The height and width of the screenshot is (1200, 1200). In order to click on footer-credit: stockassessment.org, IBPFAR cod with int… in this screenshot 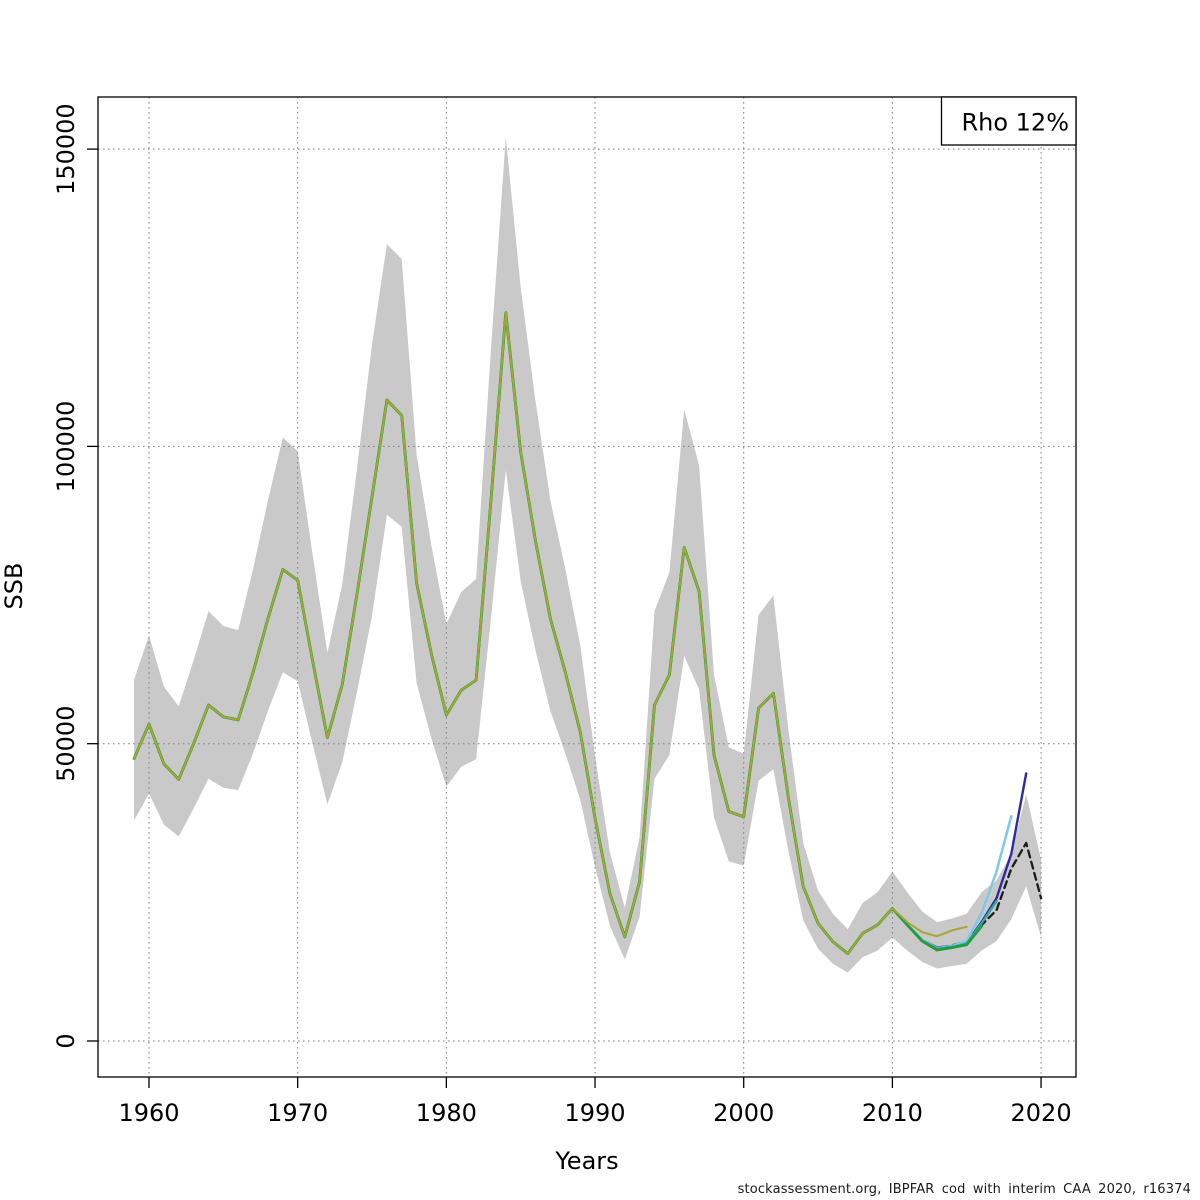, I will do `click(964, 1189)`.